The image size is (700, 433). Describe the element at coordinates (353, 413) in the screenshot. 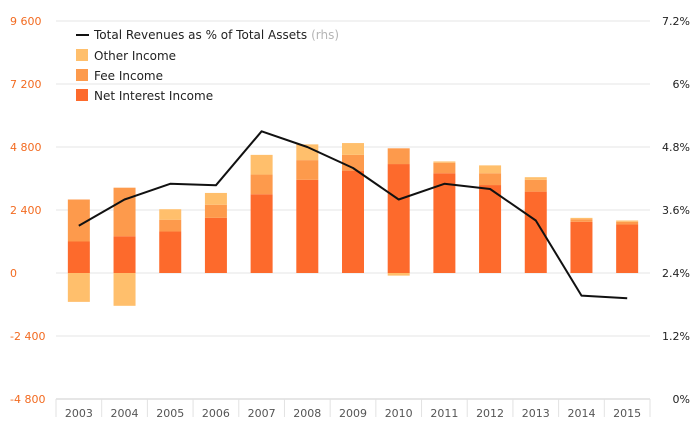

I see `x-tick-label: 2009` at that location.